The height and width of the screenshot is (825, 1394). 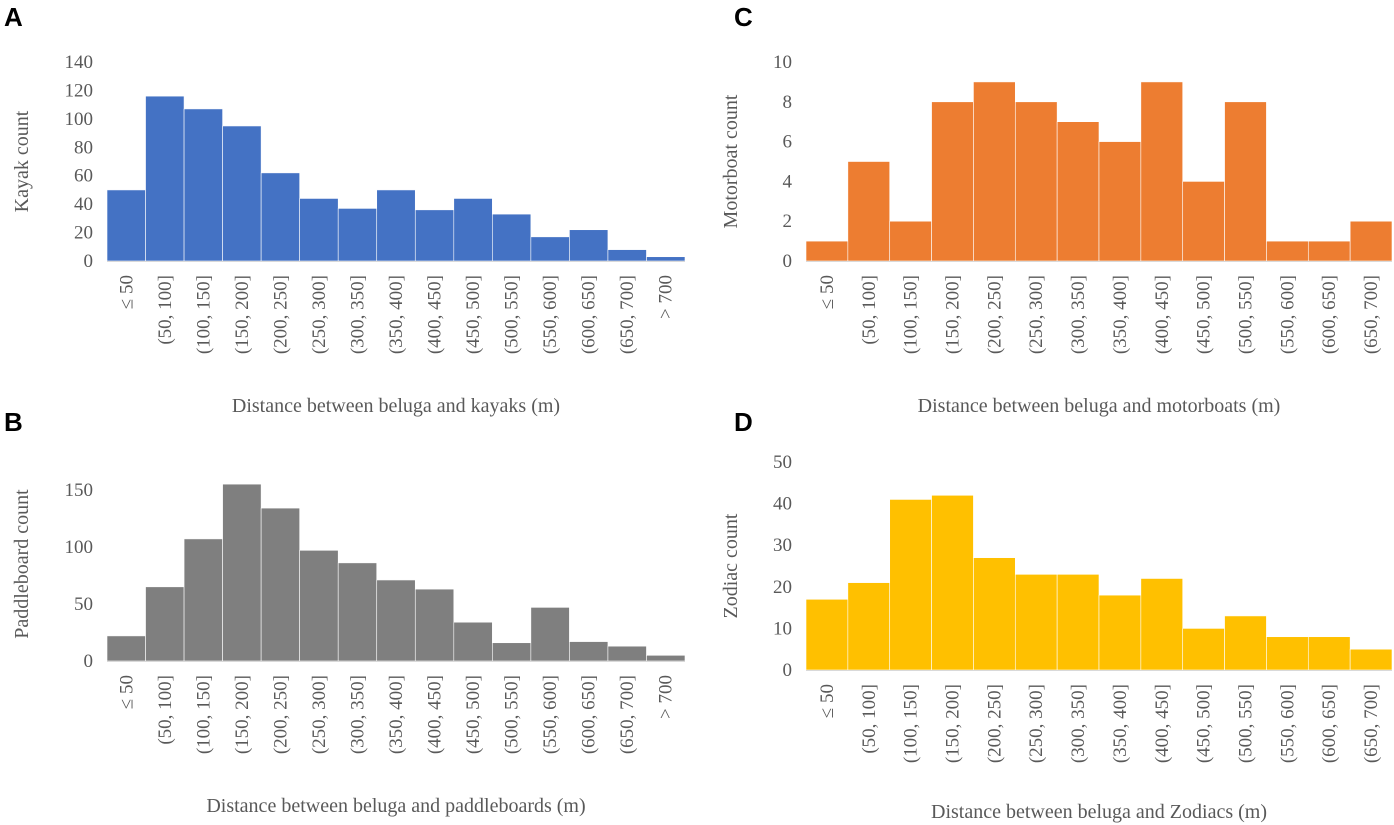 I want to click on y-tick-label: 150, so click(x=79, y=490).